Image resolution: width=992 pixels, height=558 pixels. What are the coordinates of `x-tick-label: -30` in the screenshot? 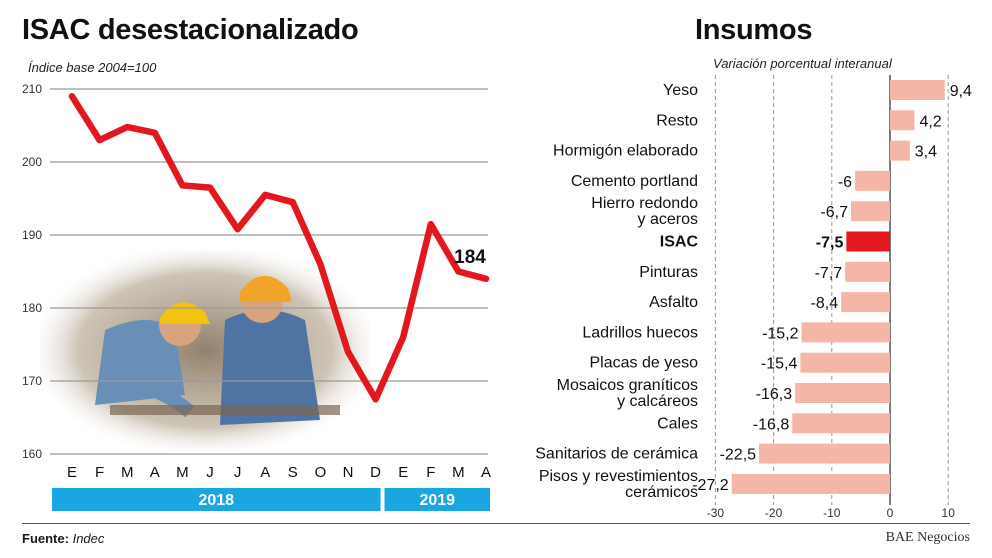 It's located at (716, 513).